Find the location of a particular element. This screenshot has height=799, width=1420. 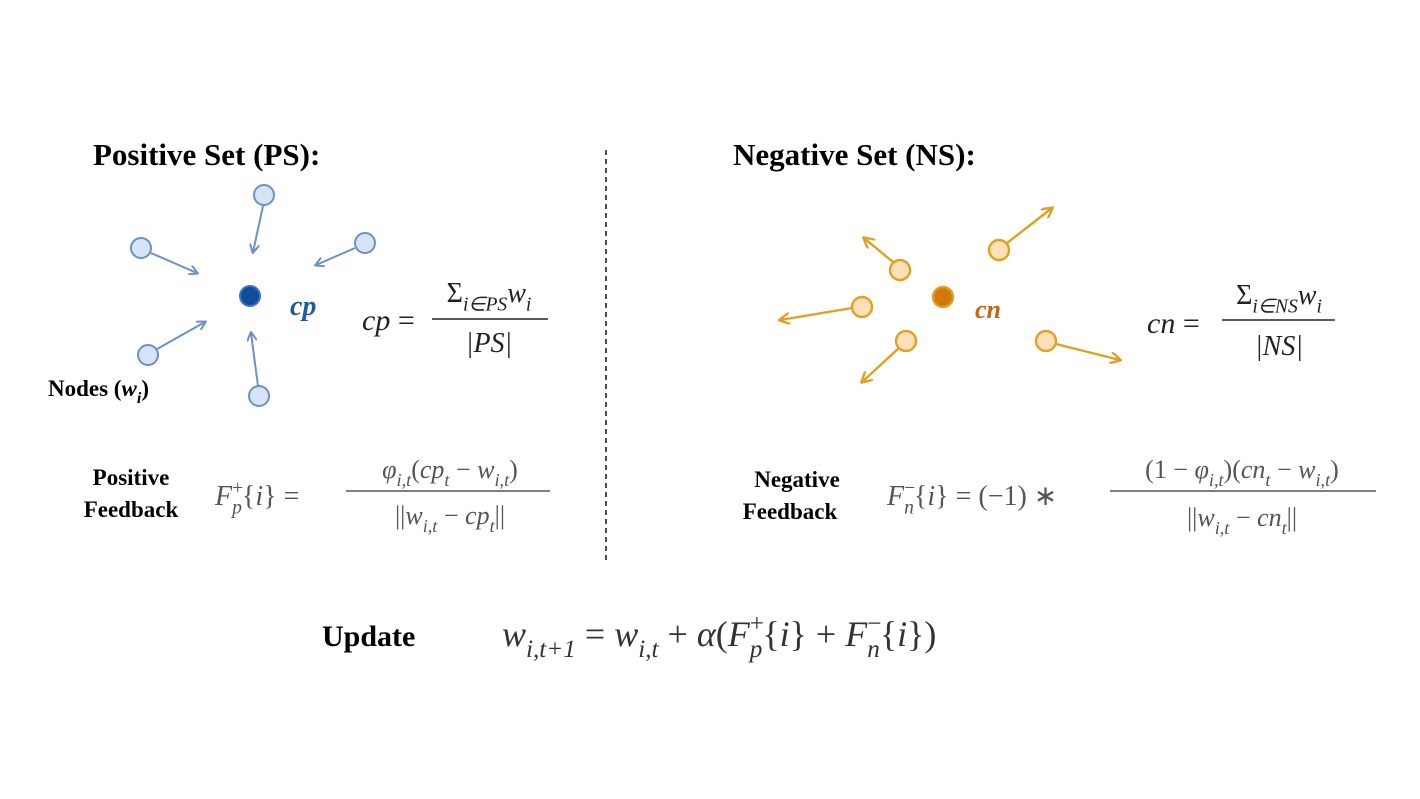

formula: φi,t(cpt − wi,t) is located at coordinates (450, 472).